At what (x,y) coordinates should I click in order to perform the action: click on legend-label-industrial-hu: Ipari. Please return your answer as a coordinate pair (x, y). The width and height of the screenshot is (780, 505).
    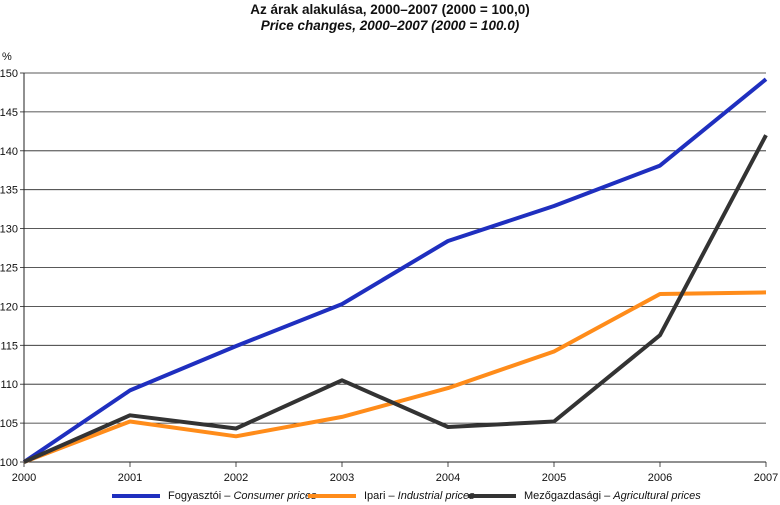
    Looking at the image, I should click on (375, 496).